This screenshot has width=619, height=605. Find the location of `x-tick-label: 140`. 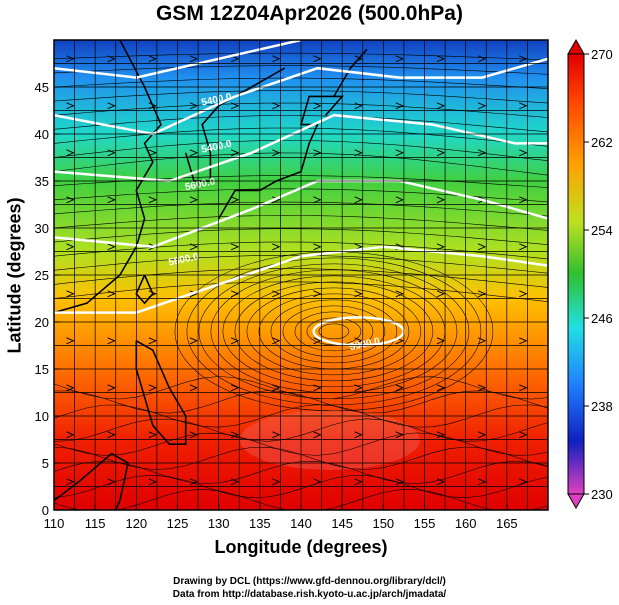

x-tick-label: 140 is located at coordinates (301, 523).